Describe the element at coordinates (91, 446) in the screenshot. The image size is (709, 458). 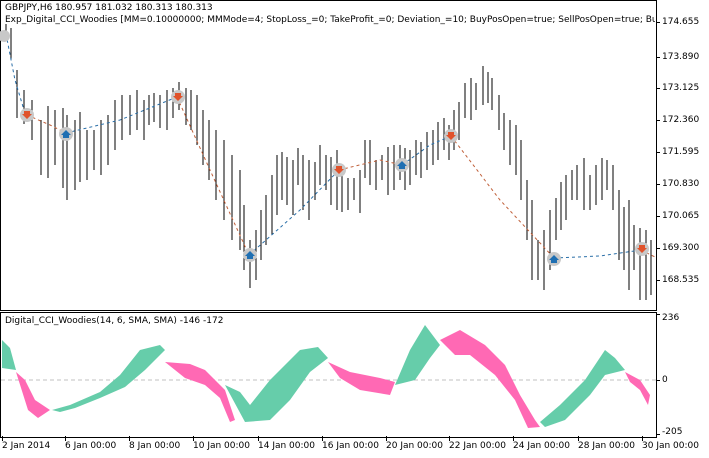
I see `time-tick: 6 Jan 00:00` at that location.